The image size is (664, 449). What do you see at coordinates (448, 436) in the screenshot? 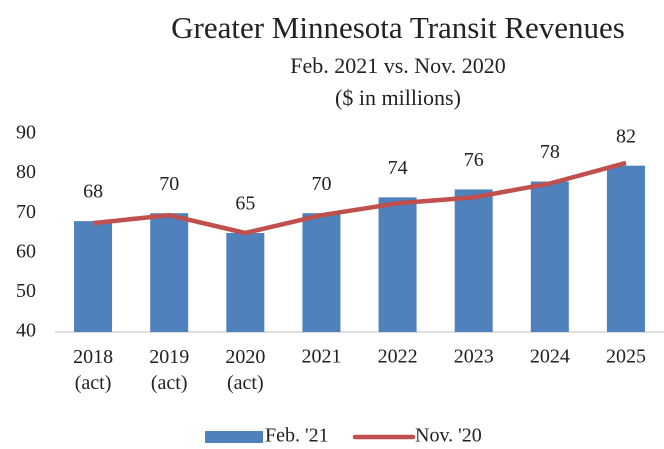
I see `legend-label: Nov. '20` at bounding box center [448, 436].